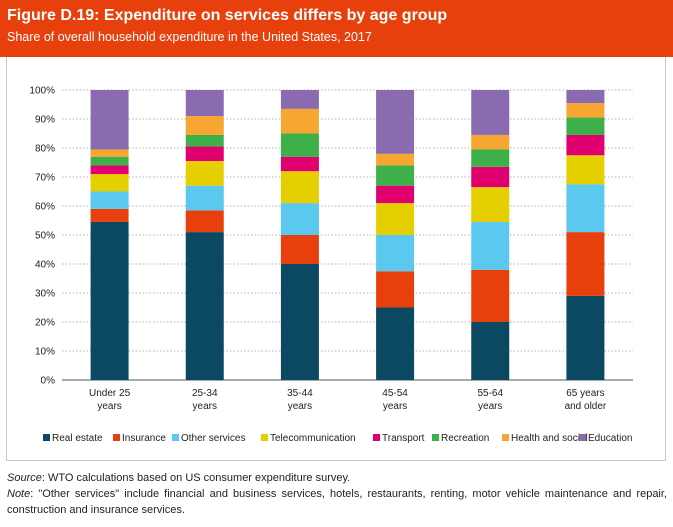 This screenshot has width=673, height=527. Describe the element at coordinates (610, 438) in the screenshot. I see `legend-label: Education` at that location.